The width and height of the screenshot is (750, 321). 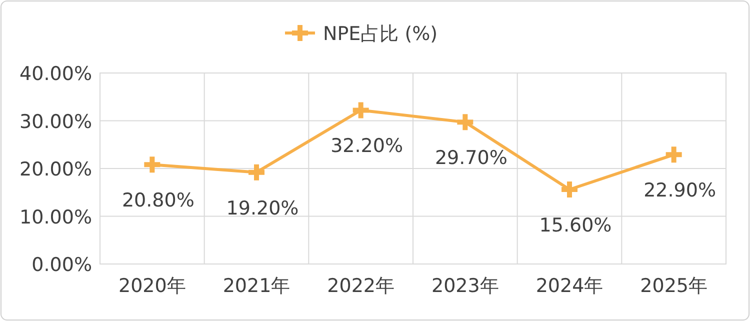 I want to click on x-tick-label: 2025年, so click(x=674, y=286).